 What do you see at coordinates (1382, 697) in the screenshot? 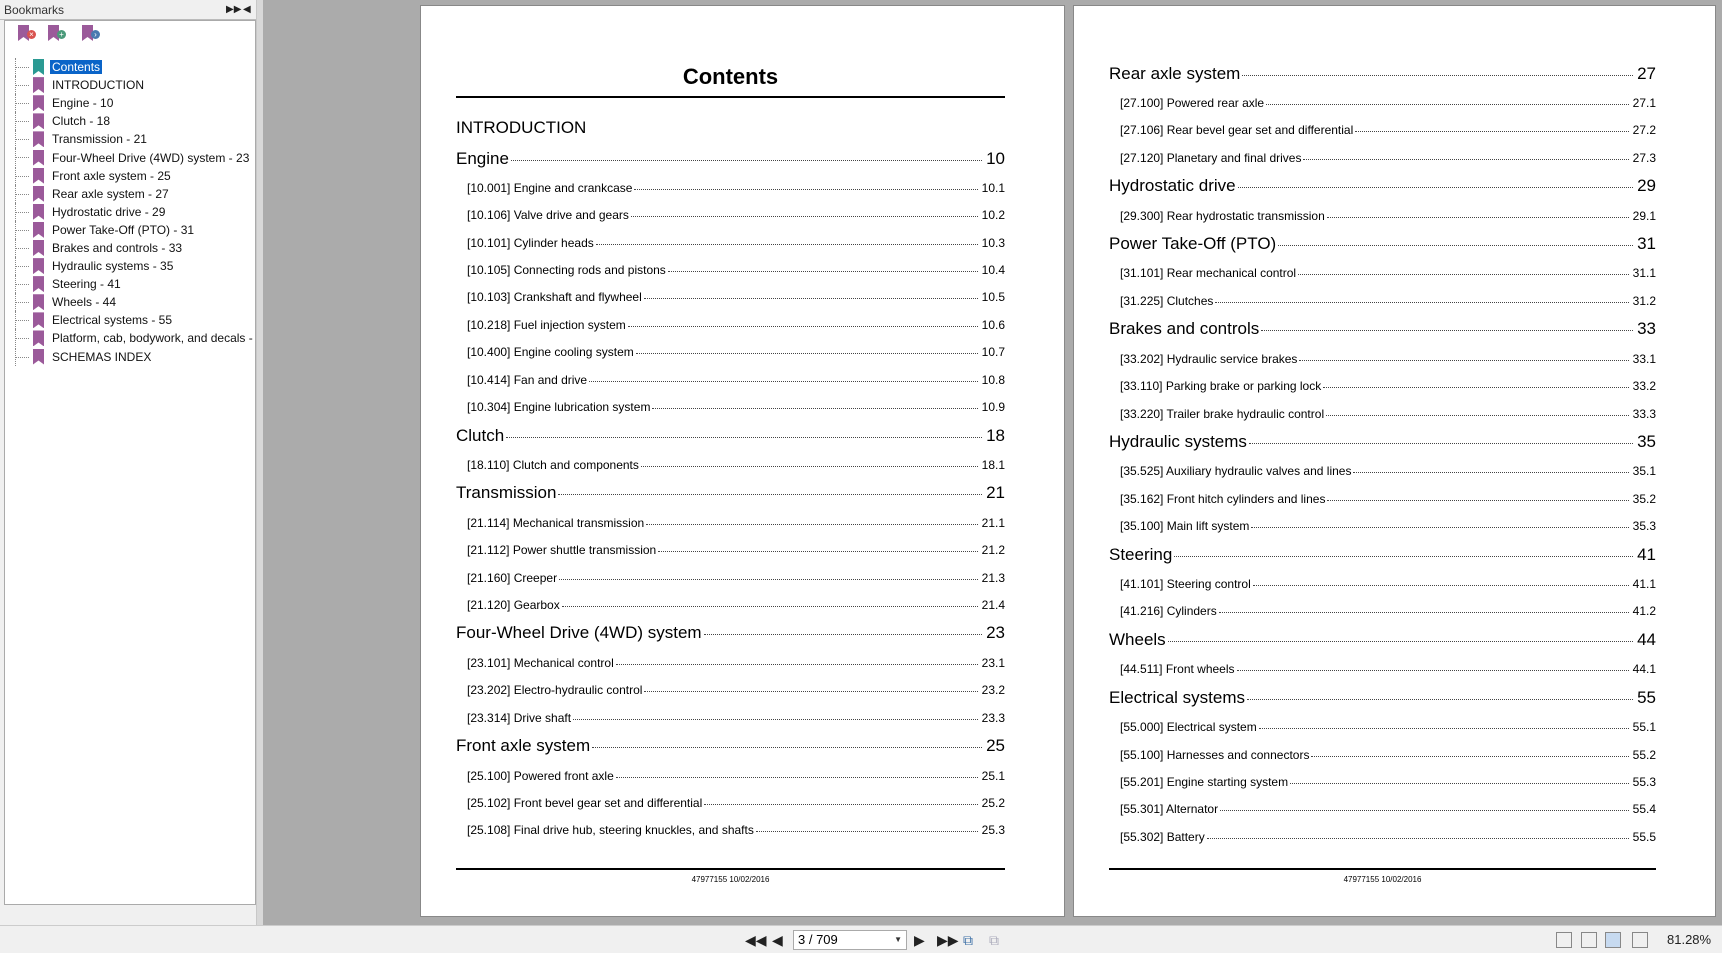
I see `toc-section: Electrical systems 55` at bounding box center [1382, 697].